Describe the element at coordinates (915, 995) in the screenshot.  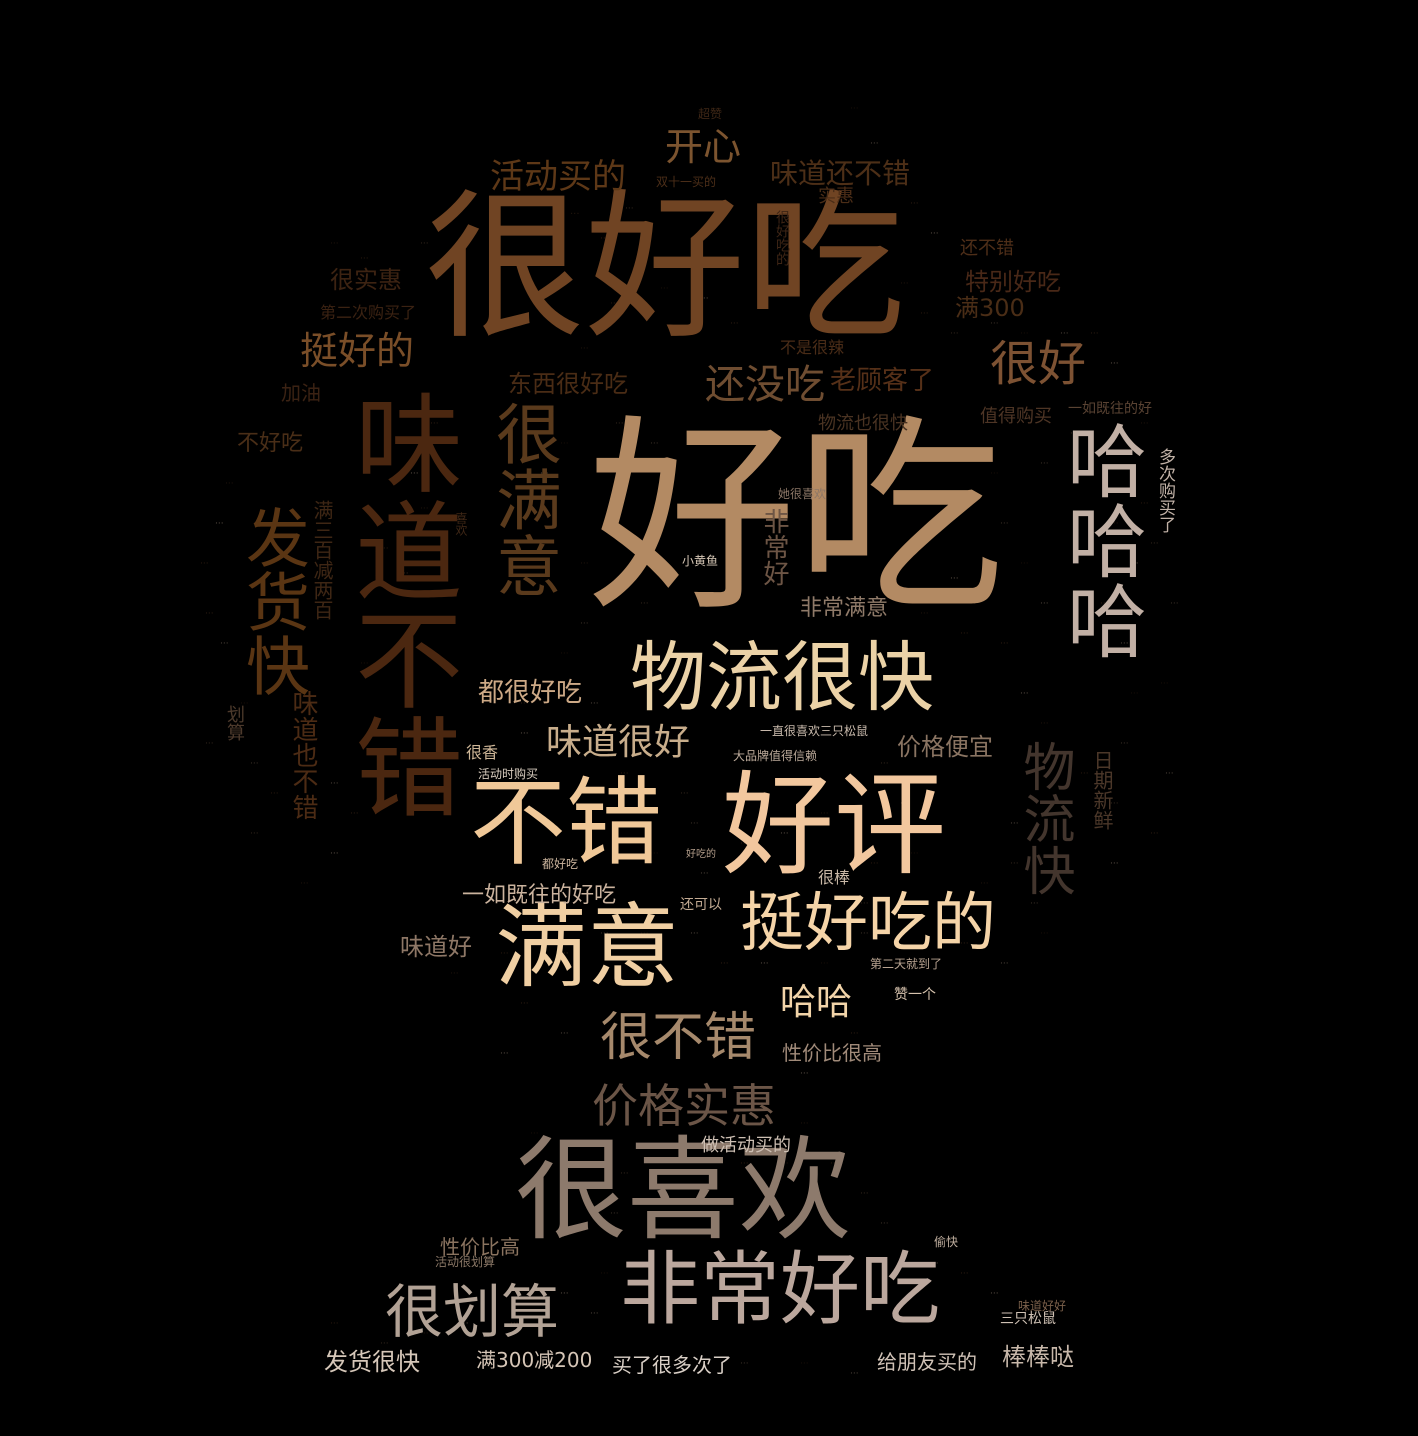
I see `word-cloud-word: 赞一个` at that location.